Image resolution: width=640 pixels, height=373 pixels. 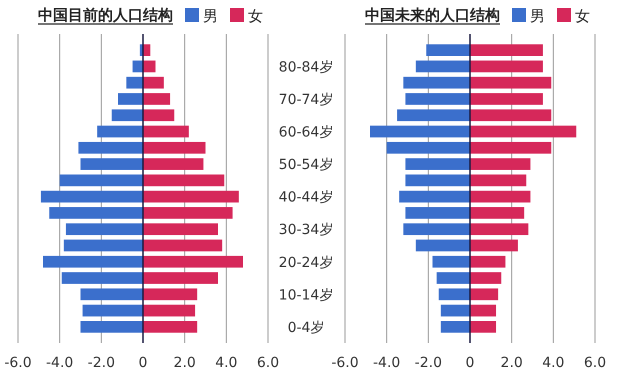 I want to click on y-tick-label: 40-44岁, so click(x=306, y=198).